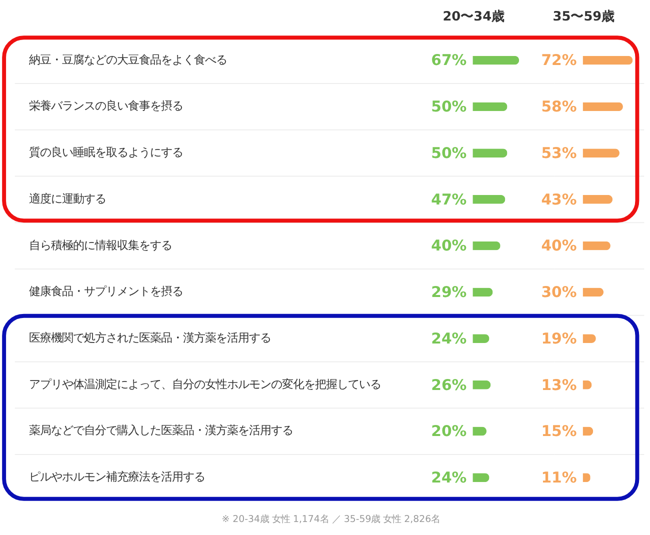  Describe the element at coordinates (449, 60) in the screenshot. I see `data-label: 67%` at that location.